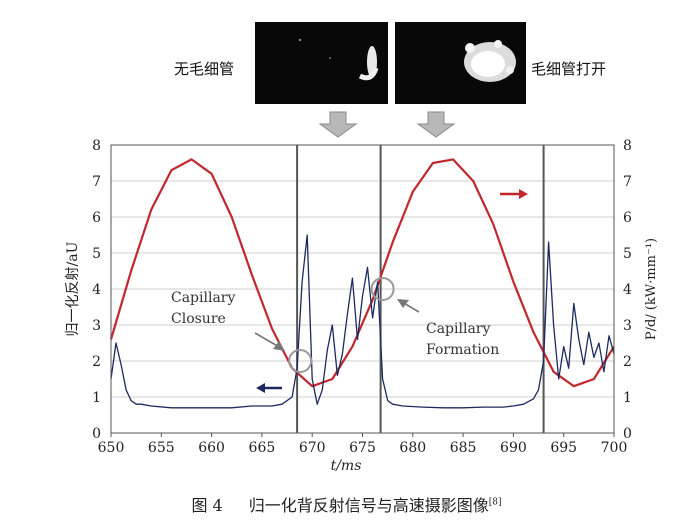 This screenshot has height=527, width=693. I want to click on right-axis-arrow-icon, so click(514, 194).